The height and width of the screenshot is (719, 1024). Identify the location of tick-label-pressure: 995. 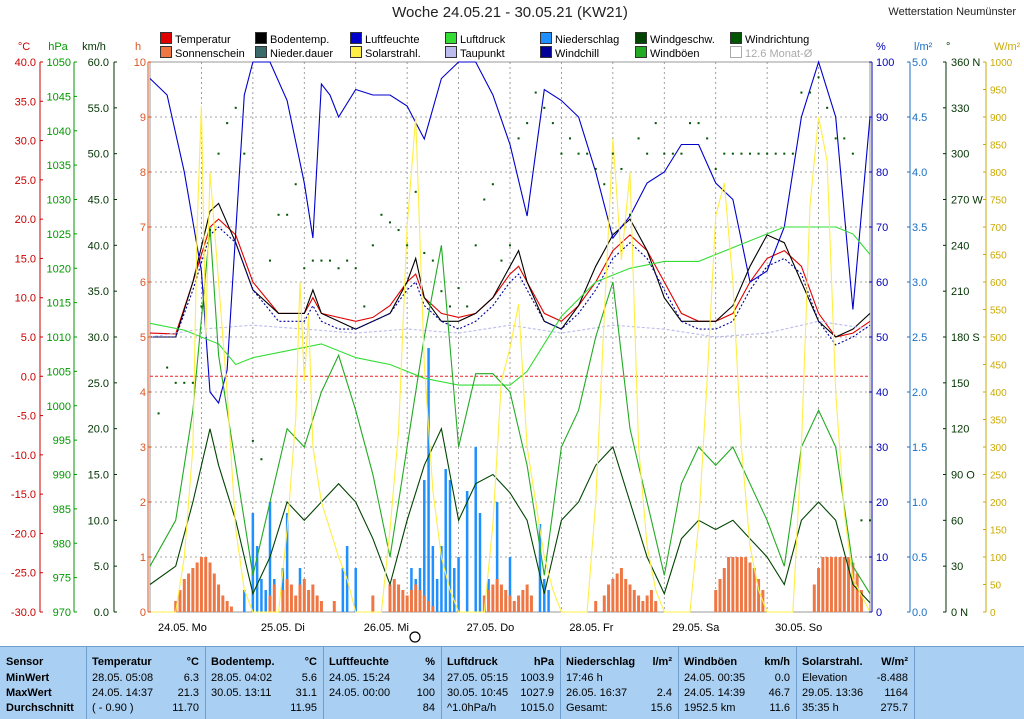
(62, 441).